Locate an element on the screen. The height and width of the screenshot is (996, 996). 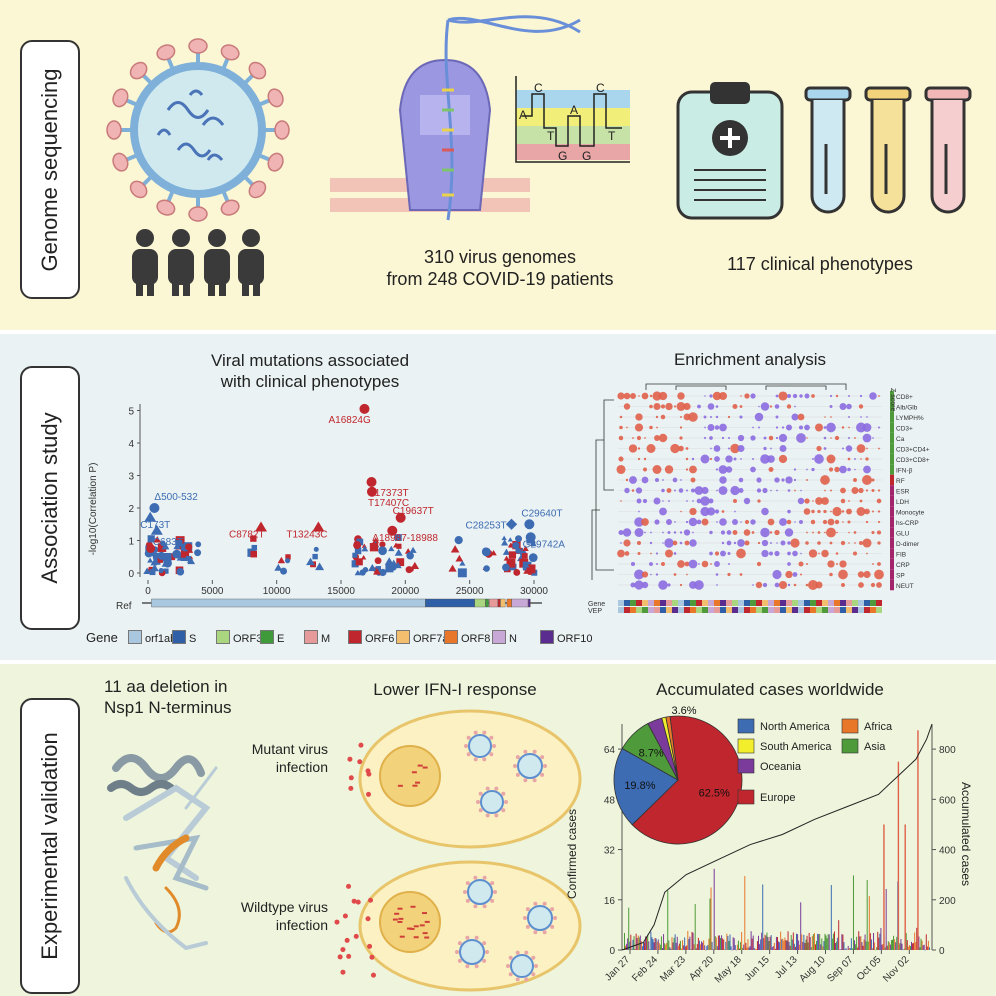
row-category-bar is located at coordinates (892, 448).